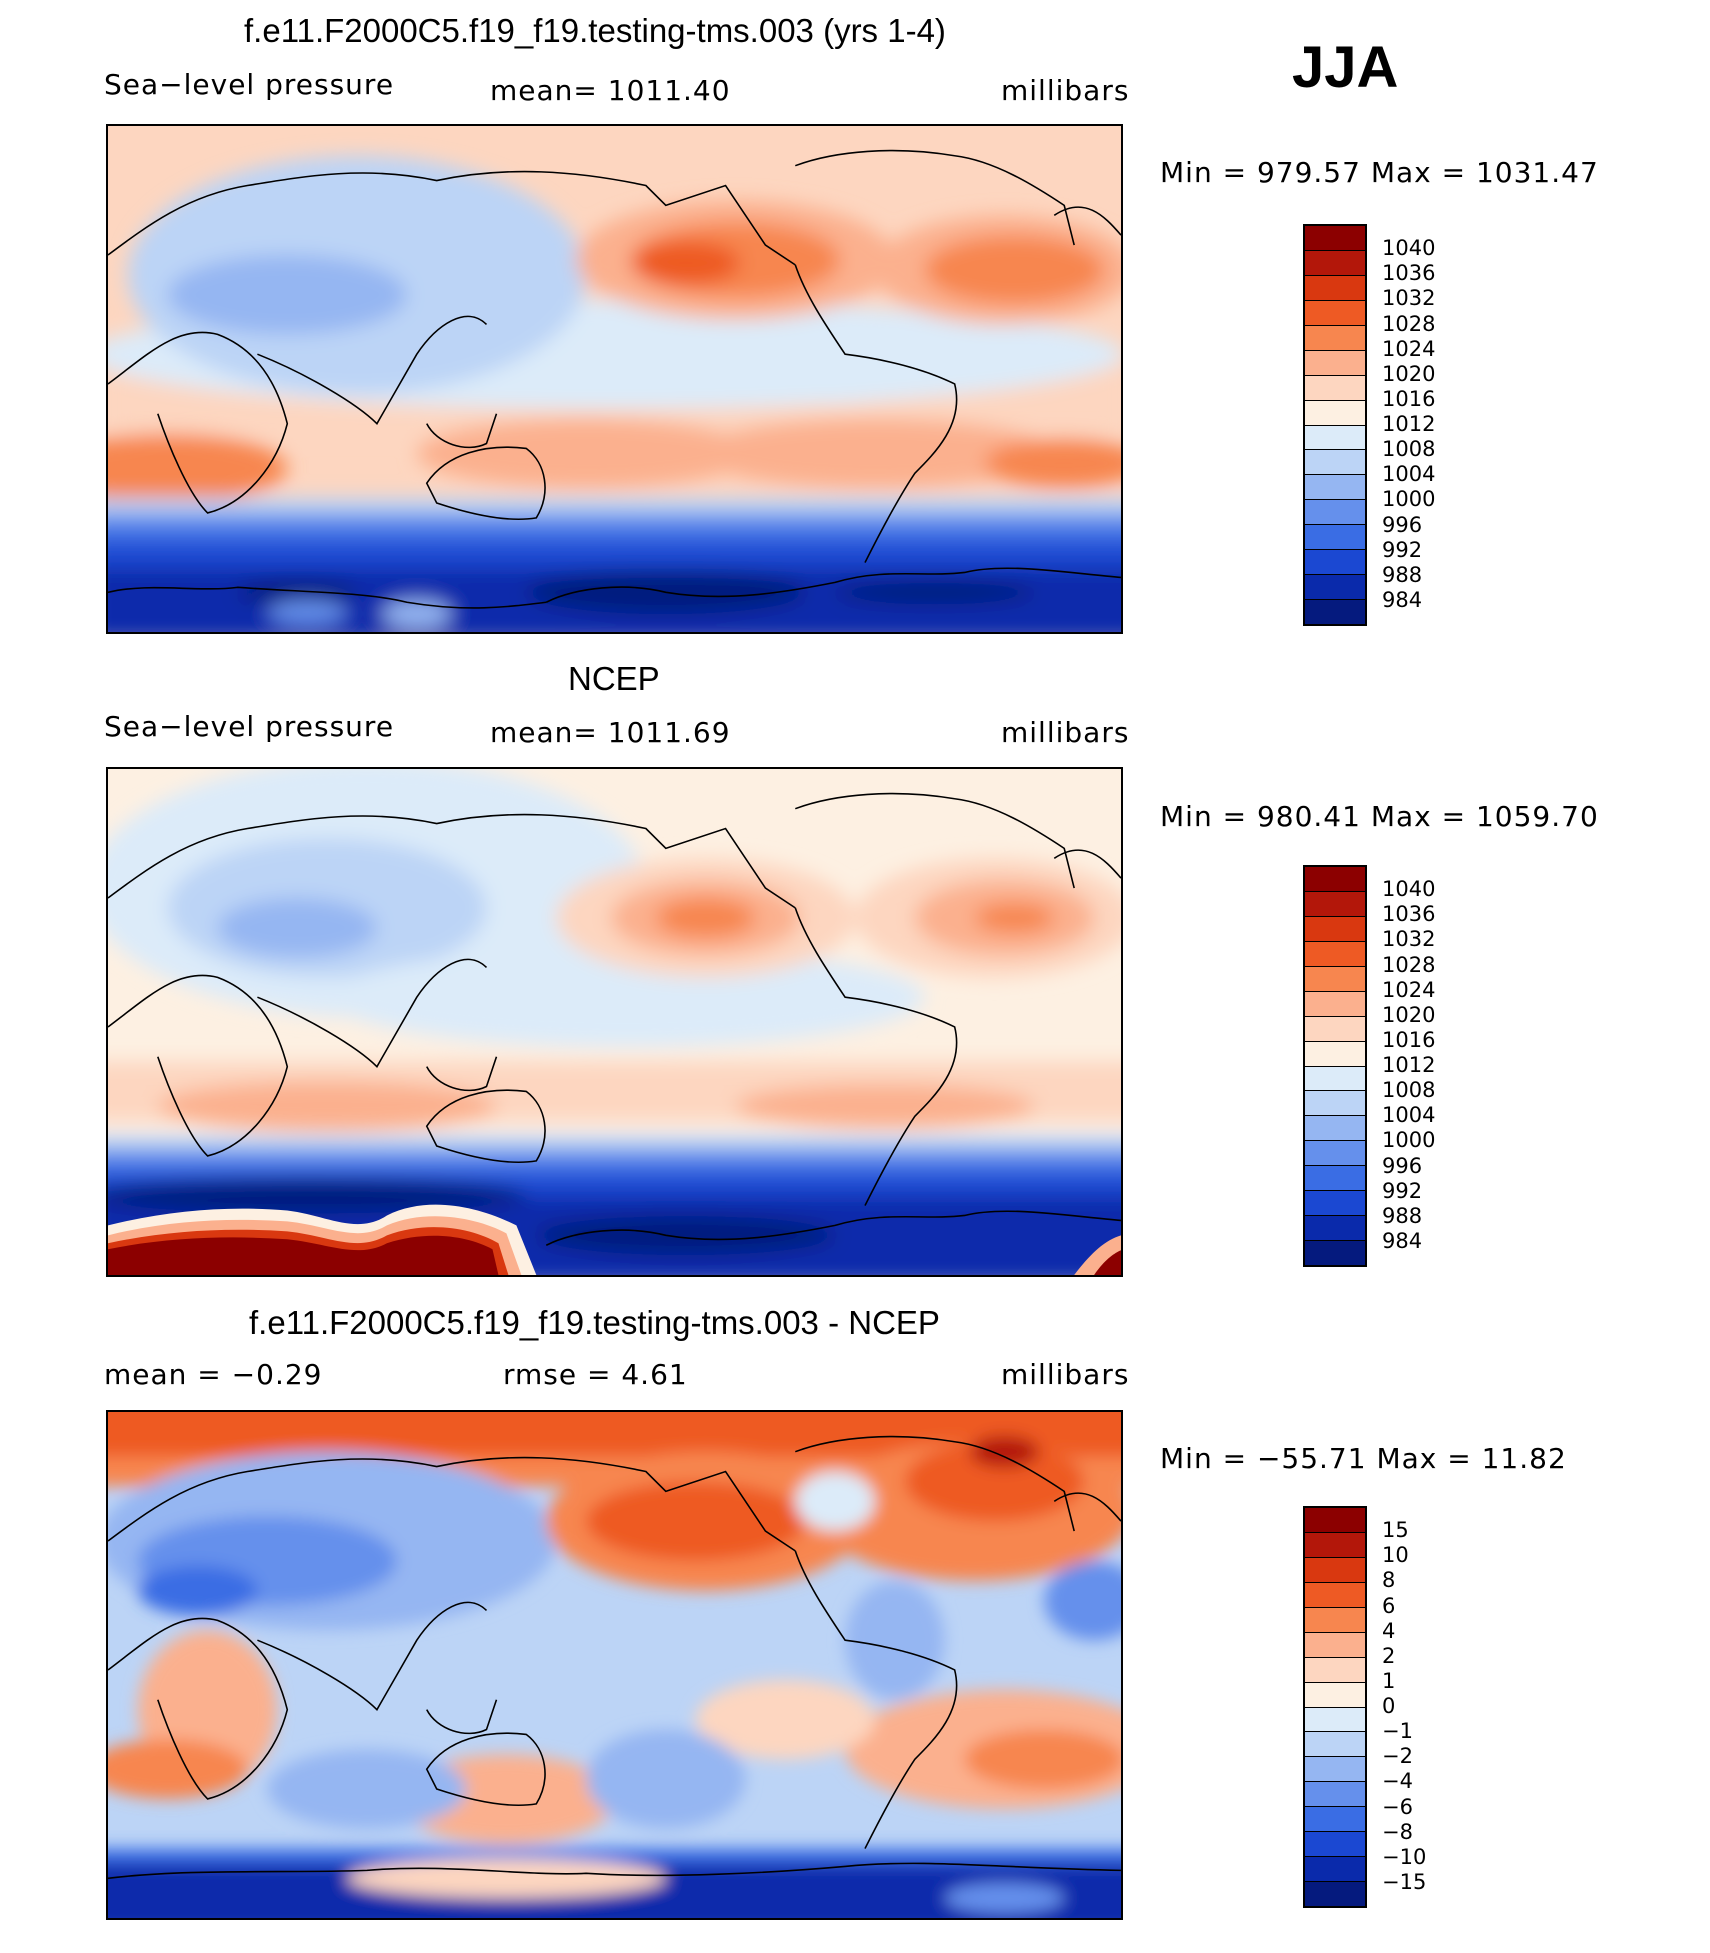 The image size is (1710, 1953). What do you see at coordinates (1404, 1856) in the screenshot?
I see `colorbar-tick-label: −10` at bounding box center [1404, 1856].